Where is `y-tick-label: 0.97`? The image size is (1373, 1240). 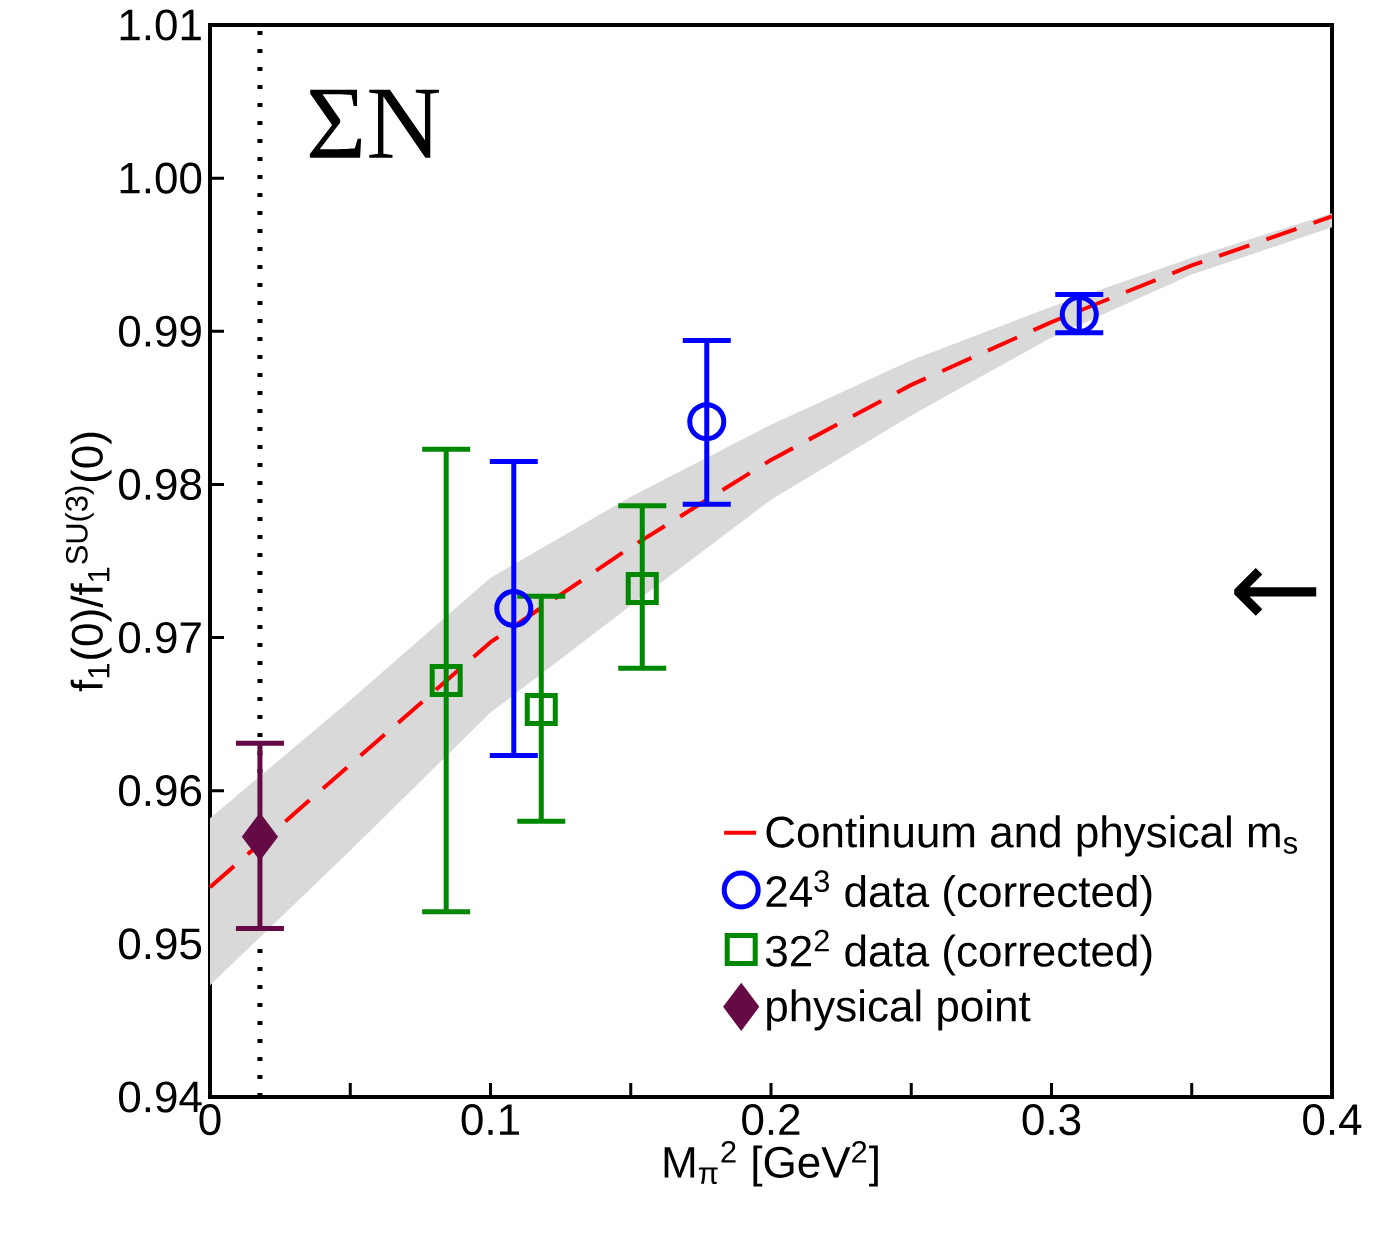
y-tick-label: 0.97 is located at coordinates (160, 637).